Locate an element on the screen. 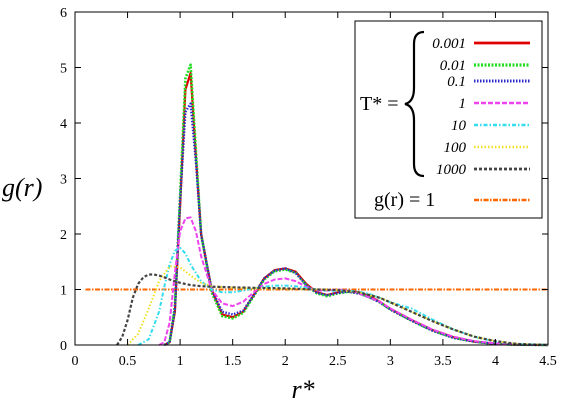 This screenshot has height=407, width=565. x-tick-label: 0.5 is located at coordinates (128, 361).